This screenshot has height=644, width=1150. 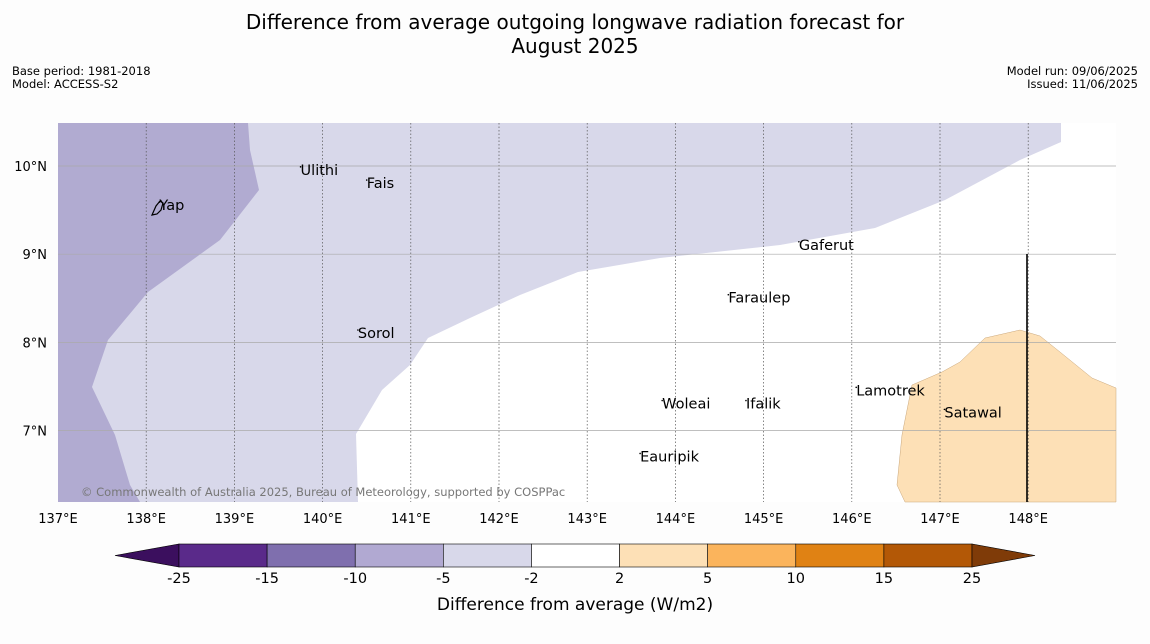 What do you see at coordinates (972, 413) in the screenshot?
I see `place-label: Satawal` at bounding box center [972, 413].